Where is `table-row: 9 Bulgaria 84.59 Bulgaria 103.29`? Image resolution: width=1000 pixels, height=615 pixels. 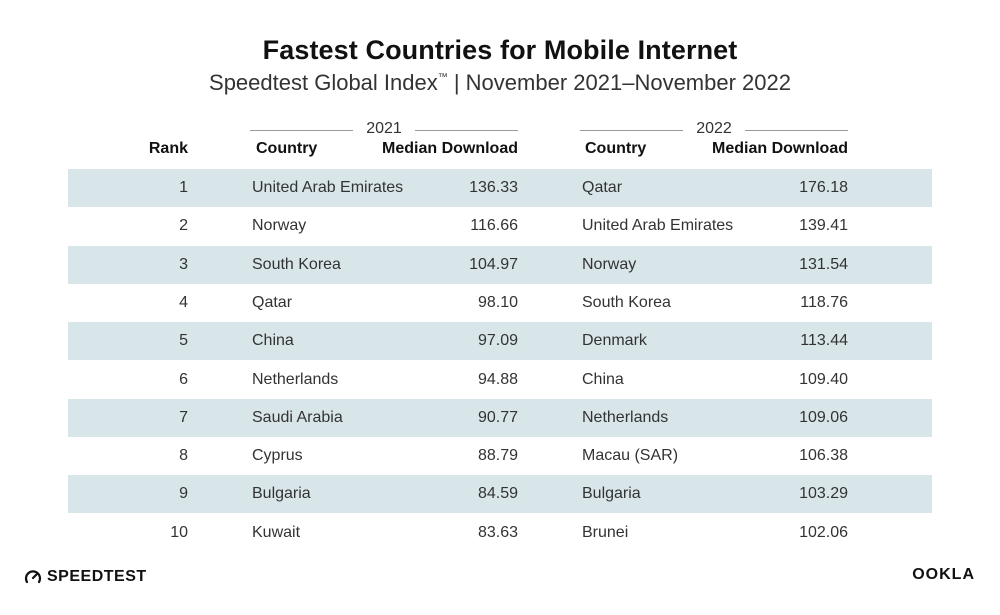 table-row: 9 Bulgaria 84.59 Bulgaria 103.29 is located at coordinates (500, 494).